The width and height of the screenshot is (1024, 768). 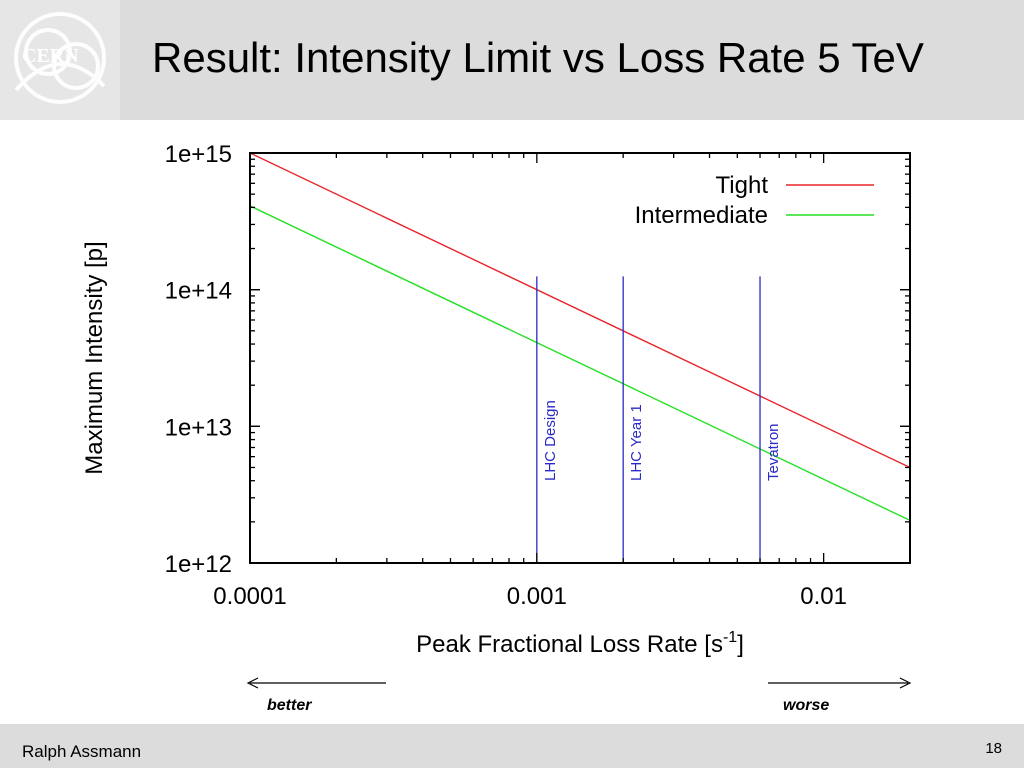 I want to click on author-name: Ralph Assmann, so click(x=82, y=751).